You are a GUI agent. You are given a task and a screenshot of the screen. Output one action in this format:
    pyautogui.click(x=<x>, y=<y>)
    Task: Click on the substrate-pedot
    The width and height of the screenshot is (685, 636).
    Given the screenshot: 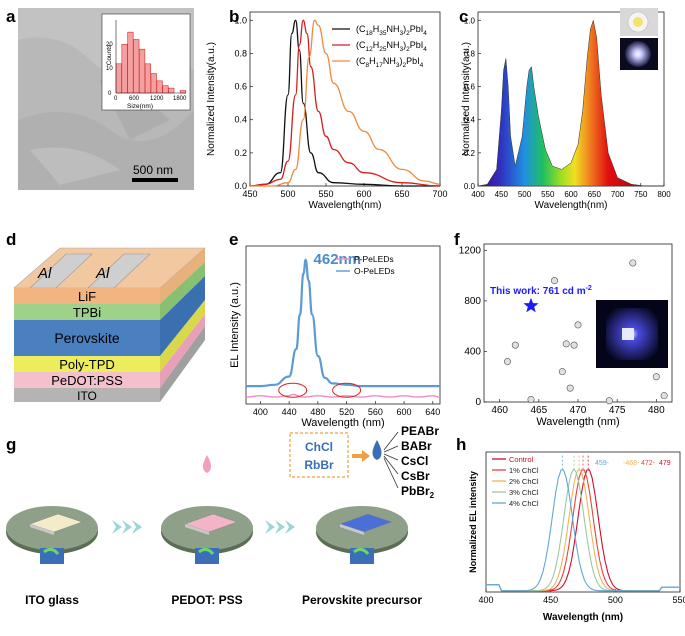 What is the action you would take?
    pyautogui.click(x=207, y=535)
    